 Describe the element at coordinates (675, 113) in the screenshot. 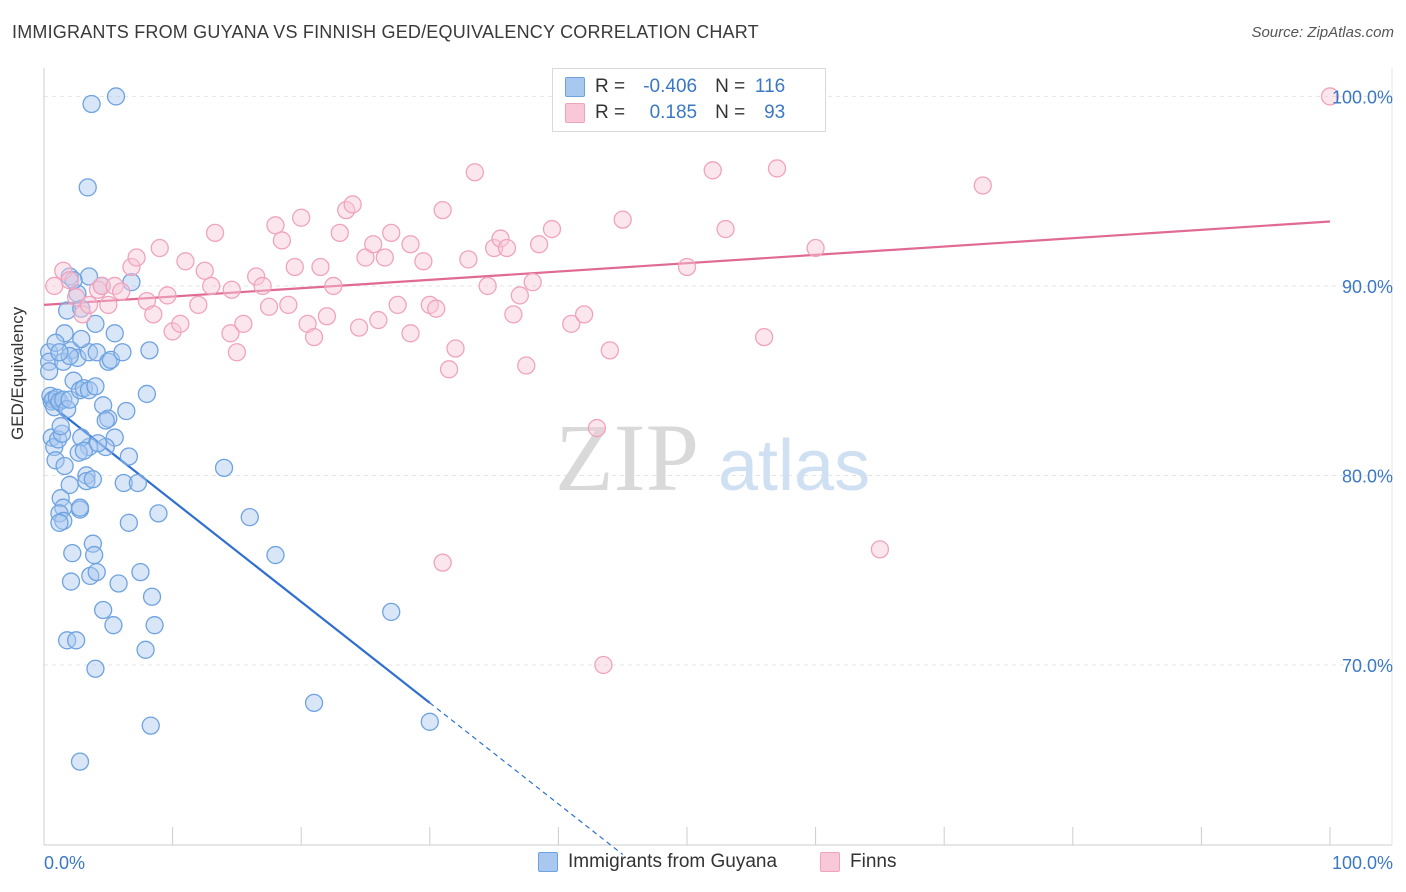

I see `legend-row-finns: R = 0.185 N = 93` at that location.